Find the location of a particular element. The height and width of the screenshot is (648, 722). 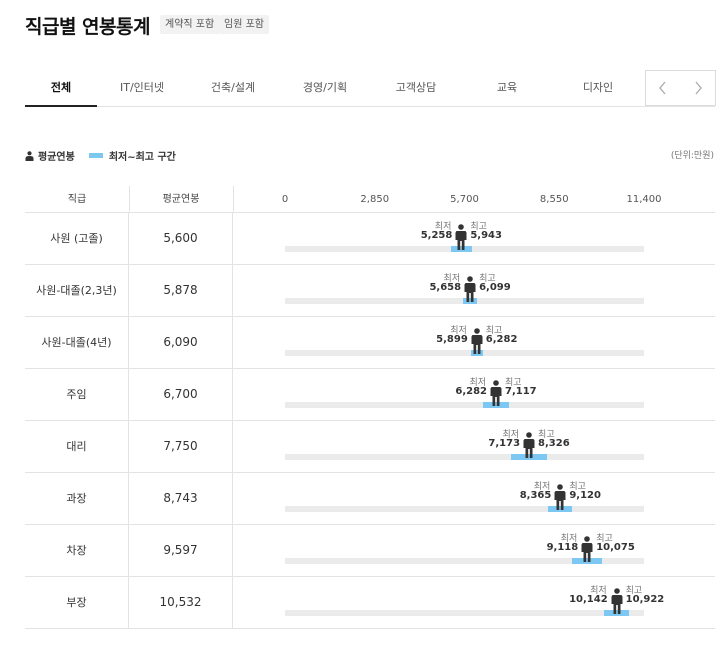

table-row: 사원-대졸(4년) 6,090 최저 5,899 최고 6,282 is located at coordinates (370, 343).